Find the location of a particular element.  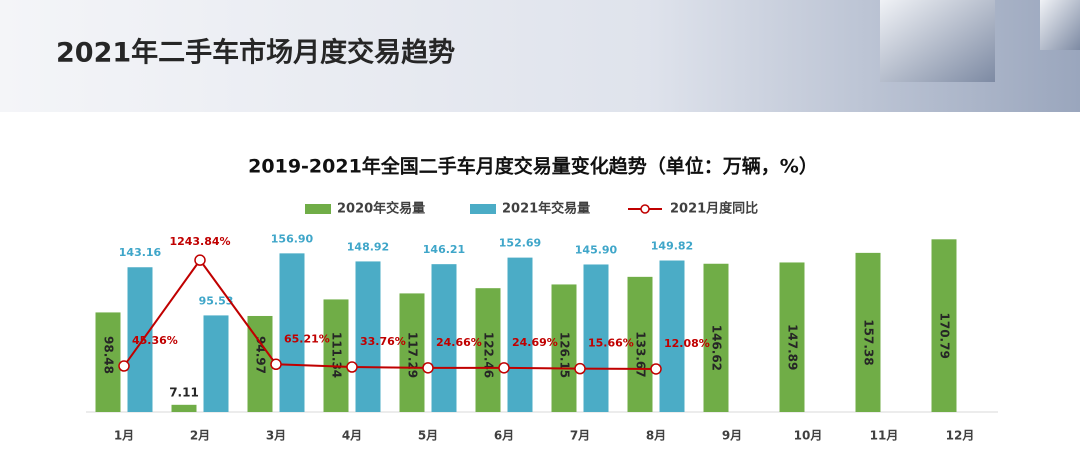

data-label: 65.21% is located at coordinates (307, 338).